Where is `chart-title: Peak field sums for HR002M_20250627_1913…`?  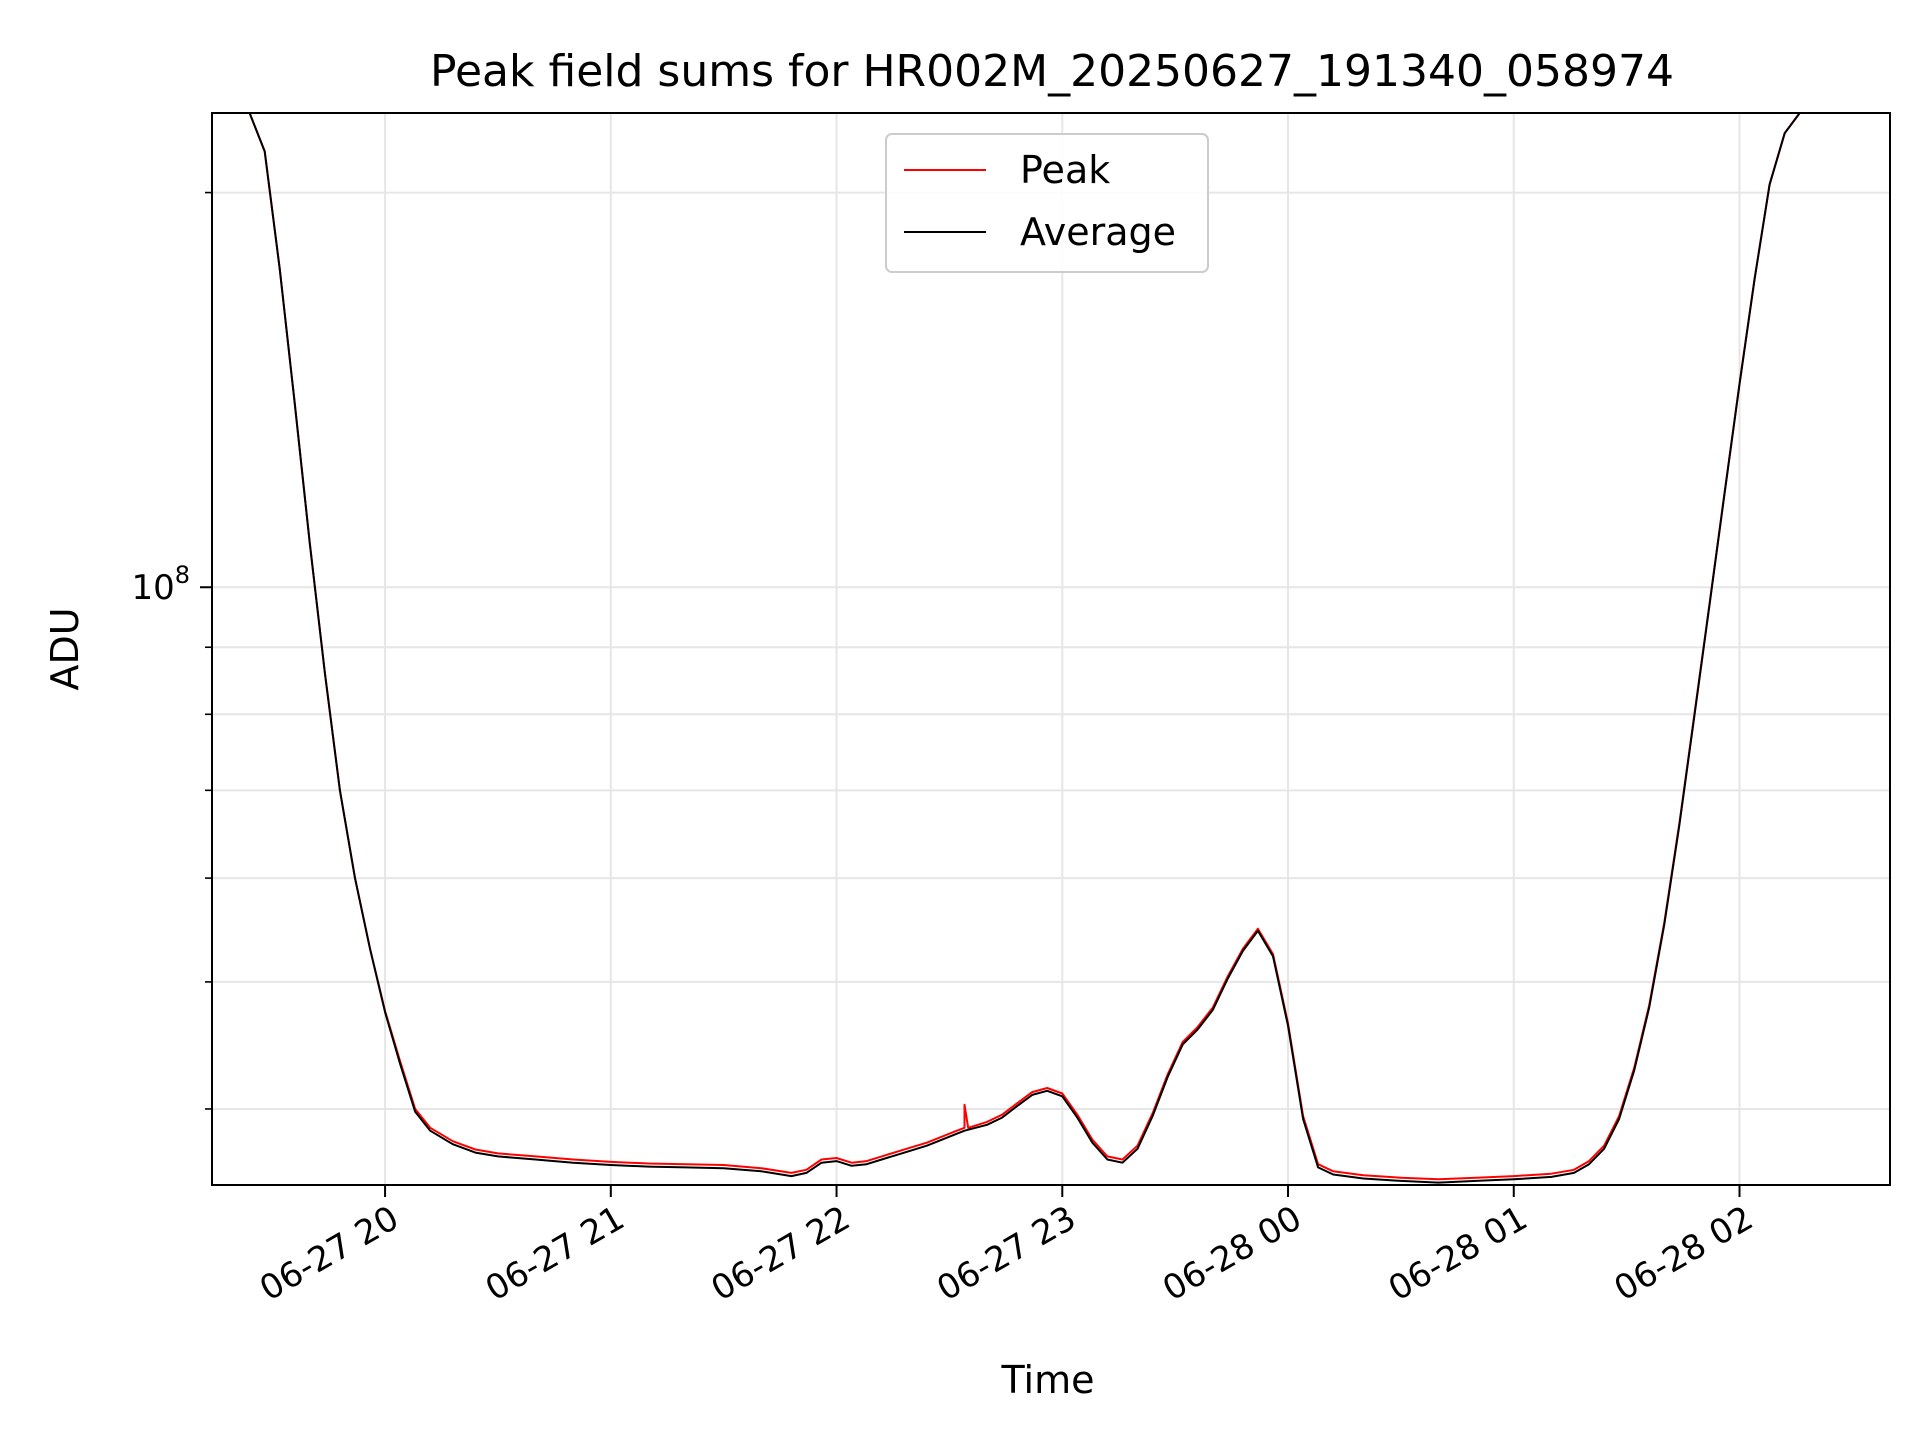
chart-title: Peak field sums for HR002M_20250627_1913… is located at coordinates (1052, 71).